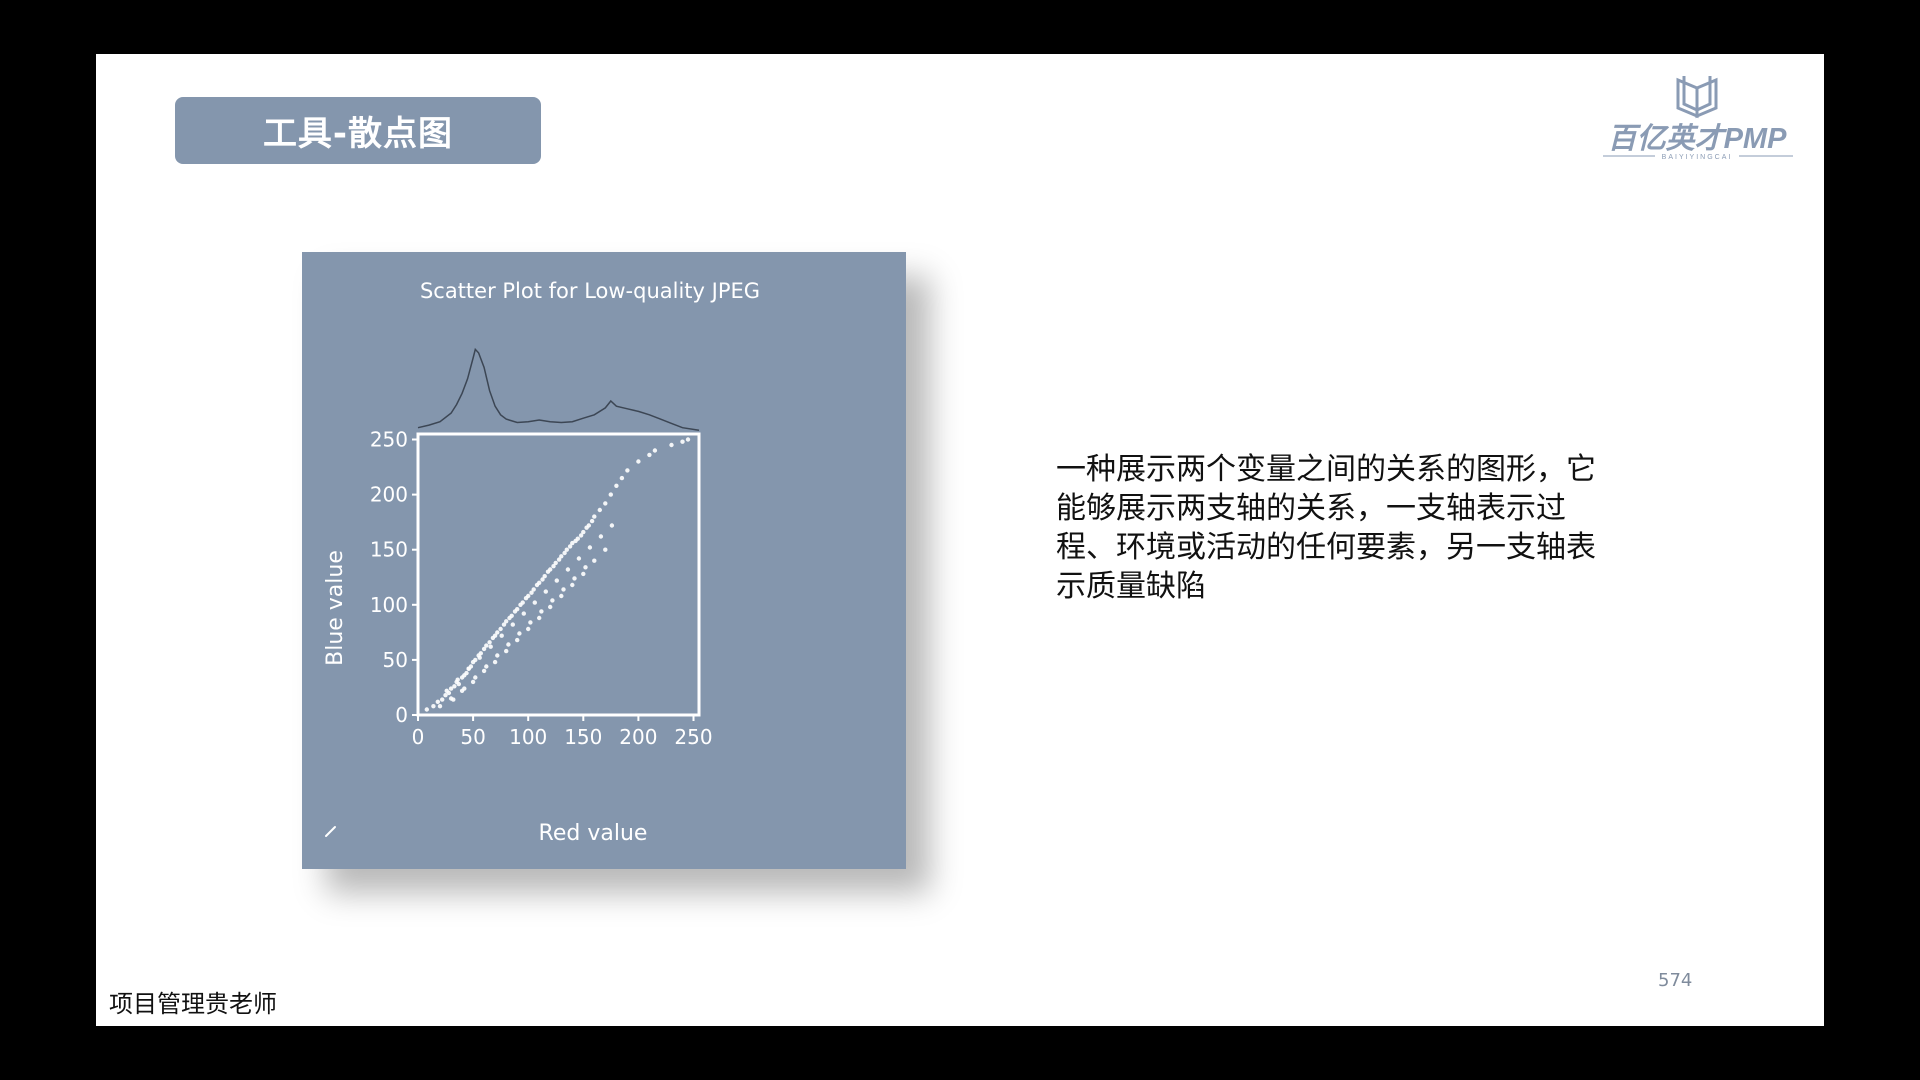 This screenshot has width=1920, height=1080. Describe the element at coordinates (693, 737) in the screenshot. I see `x-tick-label: 250` at that location.